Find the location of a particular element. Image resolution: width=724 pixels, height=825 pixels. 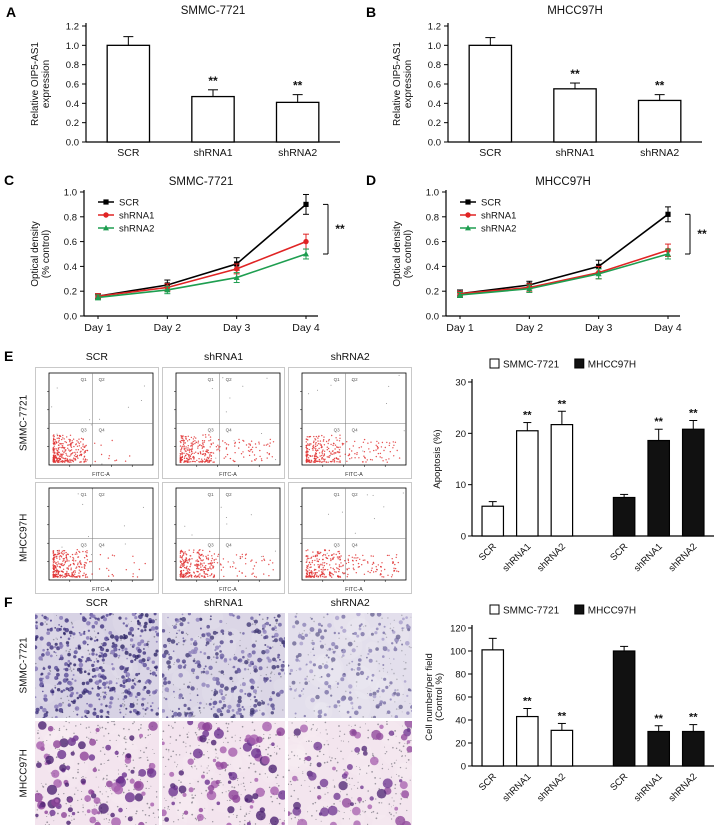

transwell-image-mhcc-scr is located at coordinates (97, 772).